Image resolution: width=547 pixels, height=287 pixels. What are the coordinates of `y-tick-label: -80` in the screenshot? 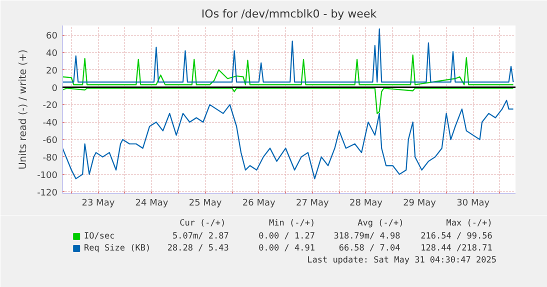 It's located at (50, 158).